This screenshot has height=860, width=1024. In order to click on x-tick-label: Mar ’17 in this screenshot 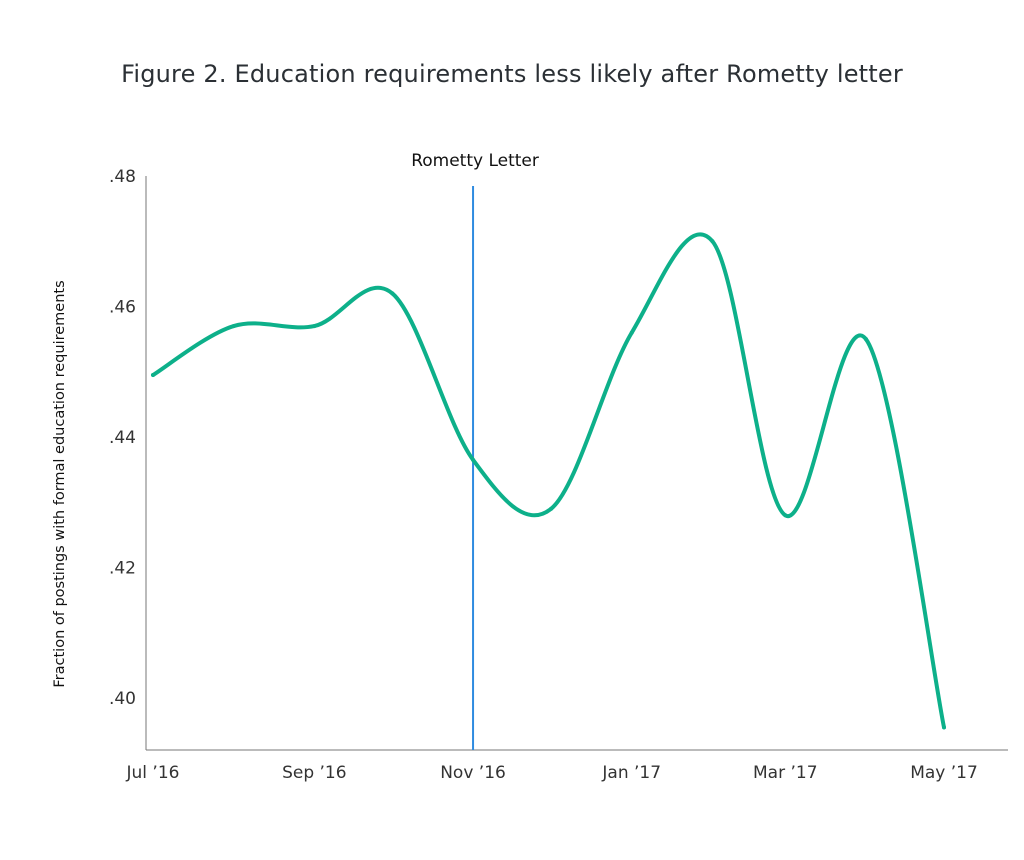, I will do `click(785, 773)`.